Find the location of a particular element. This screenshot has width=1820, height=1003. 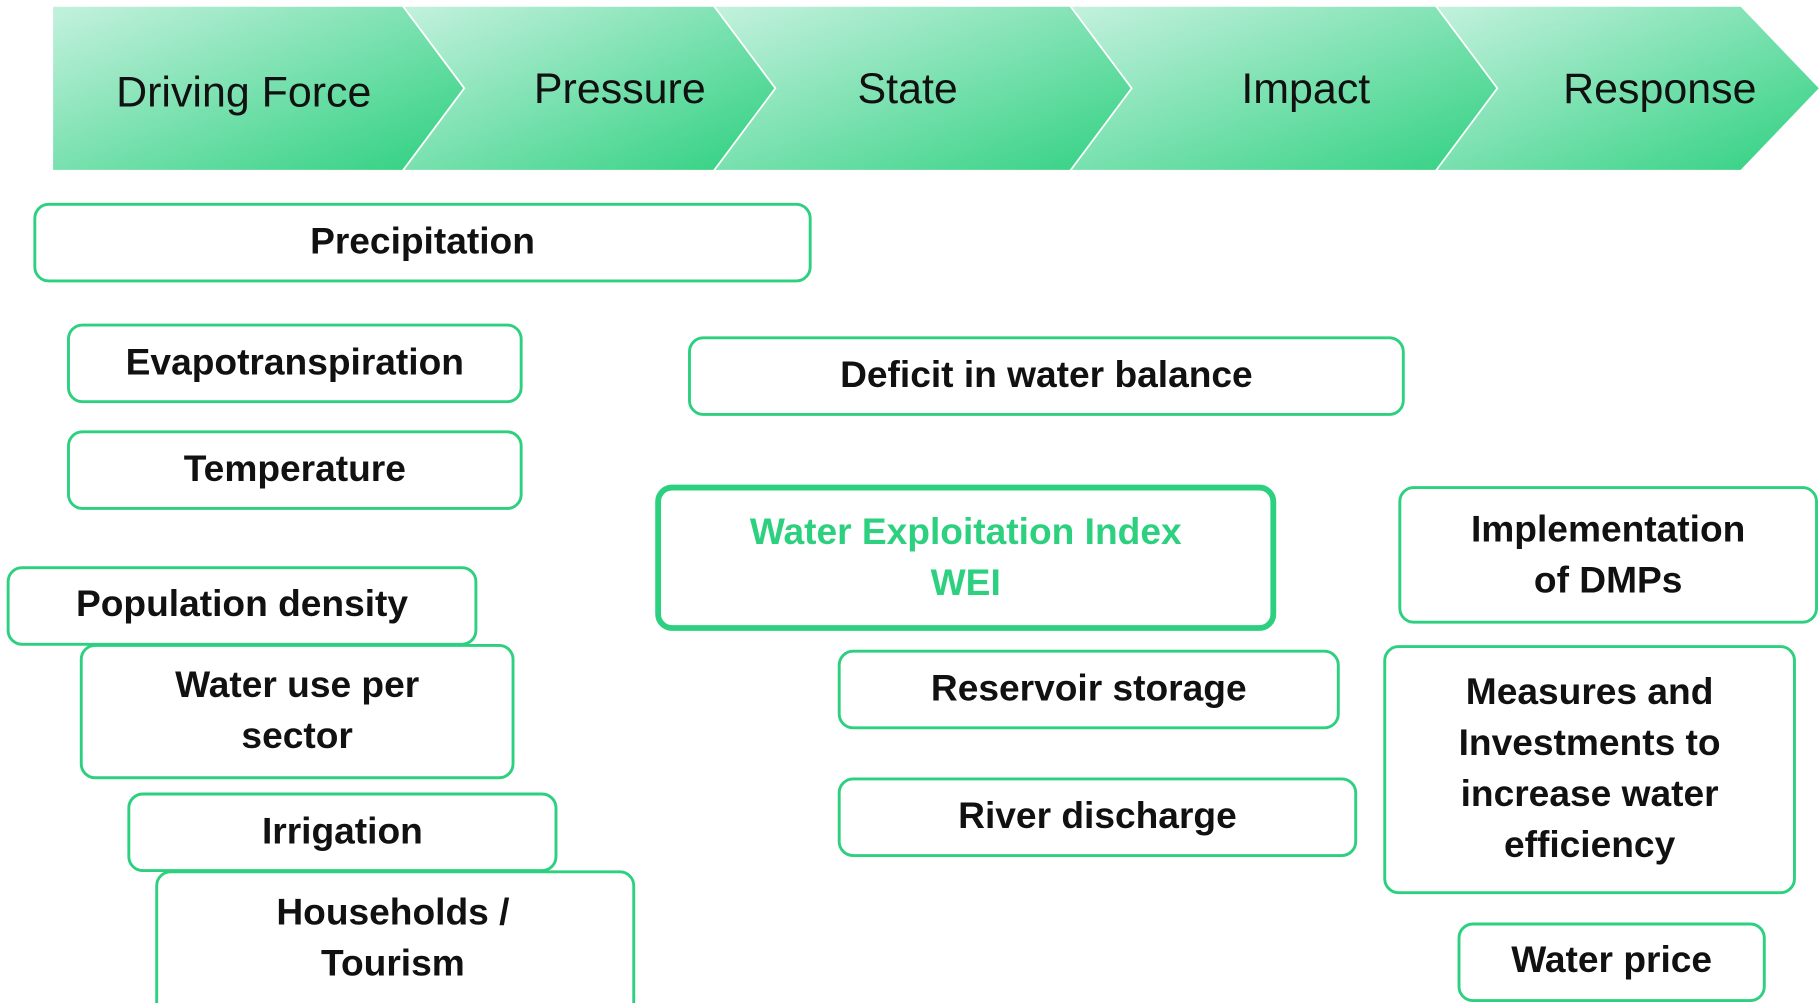

indicator-label: Temperature is located at coordinates (295, 468).